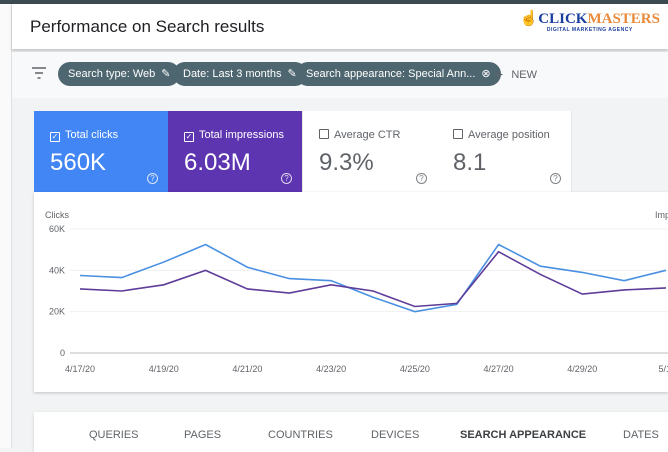  What do you see at coordinates (164, 369) in the screenshot?
I see `x-tick-label: 4/19/20` at bounding box center [164, 369].